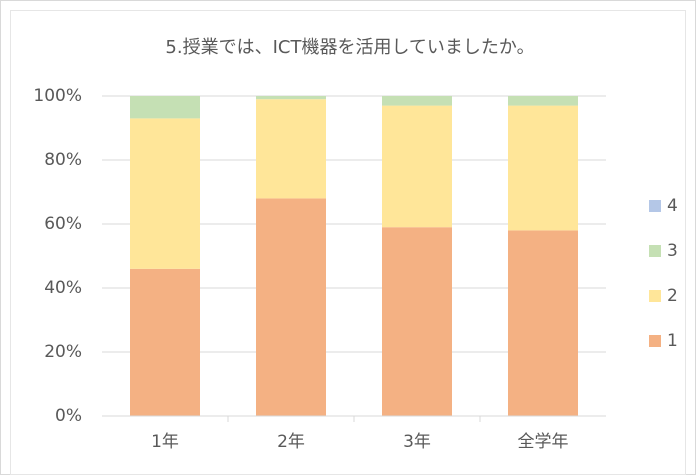  Describe the element at coordinates (672, 251) in the screenshot. I see `legend-label: 3` at that location.